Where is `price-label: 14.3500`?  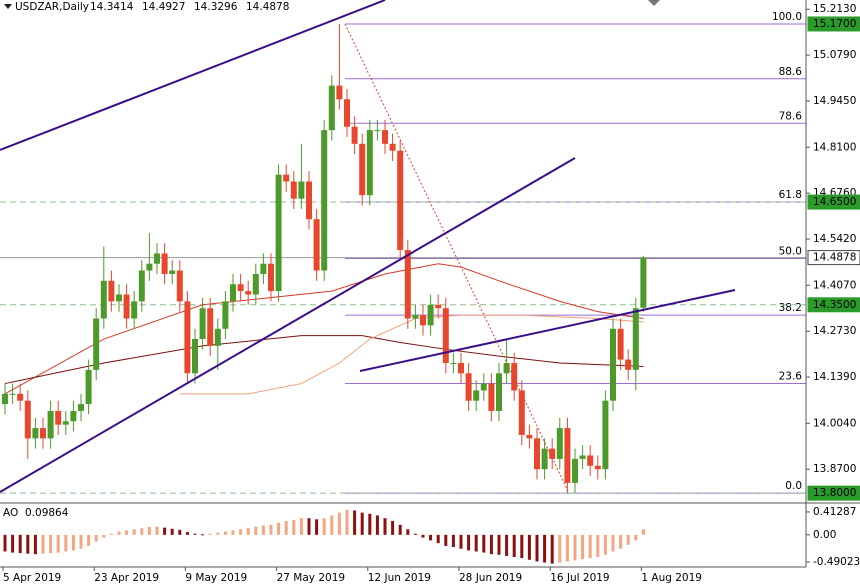
price-label: 14.3500 is located at coordinates (834, 305).